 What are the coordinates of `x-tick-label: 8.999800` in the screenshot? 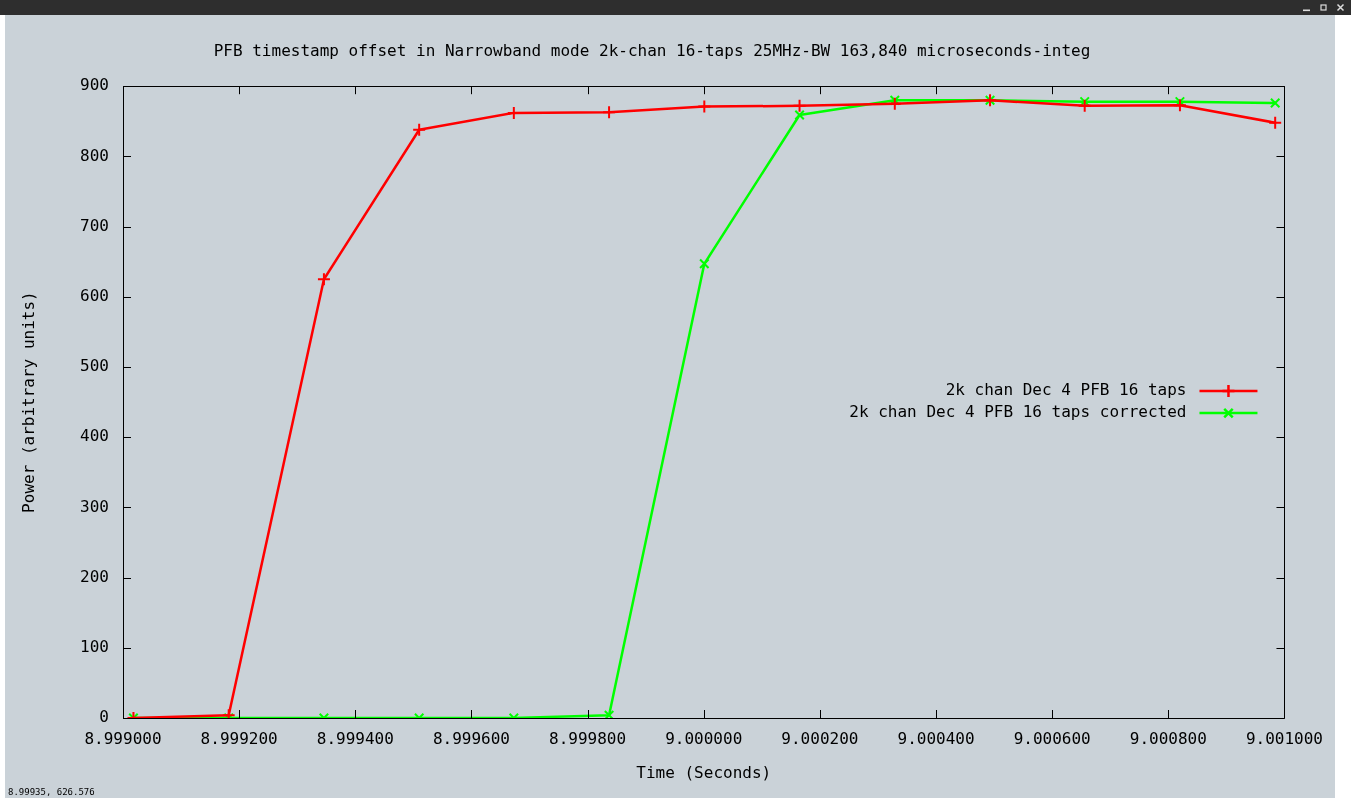 It's located at (588, 738).